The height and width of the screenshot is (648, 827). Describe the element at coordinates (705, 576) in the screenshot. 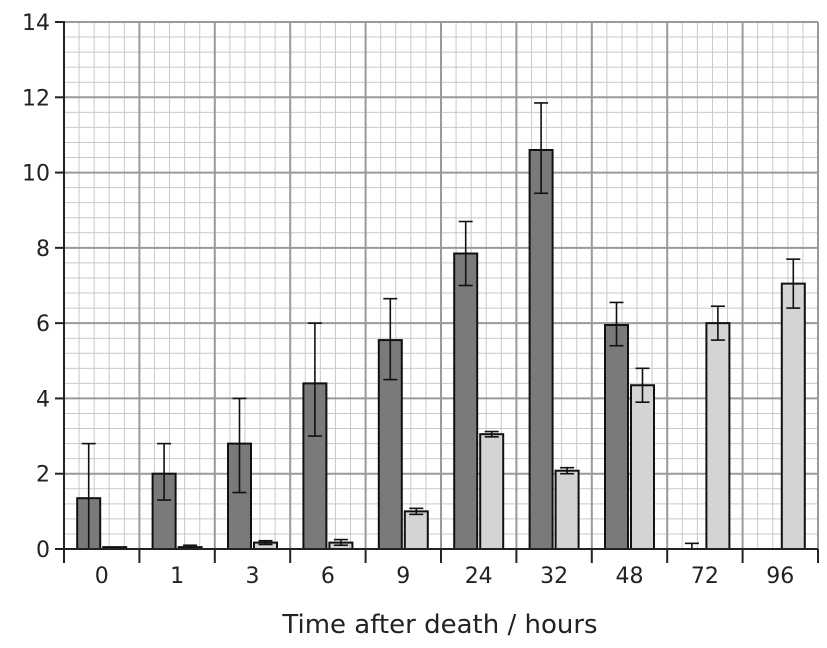

I see `x-tick-label: 72` at that location.